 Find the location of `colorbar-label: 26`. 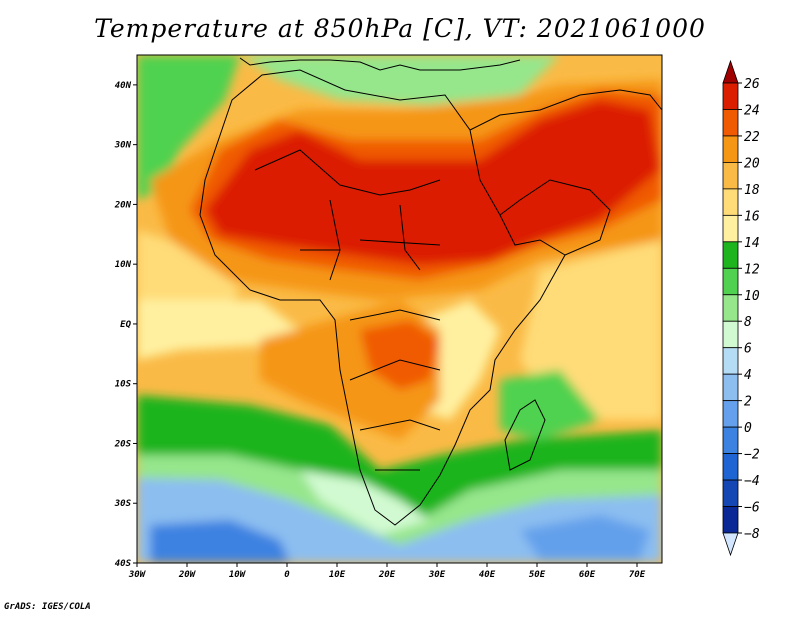

colorbar-label: 26 is located at coordinates (752, 84).